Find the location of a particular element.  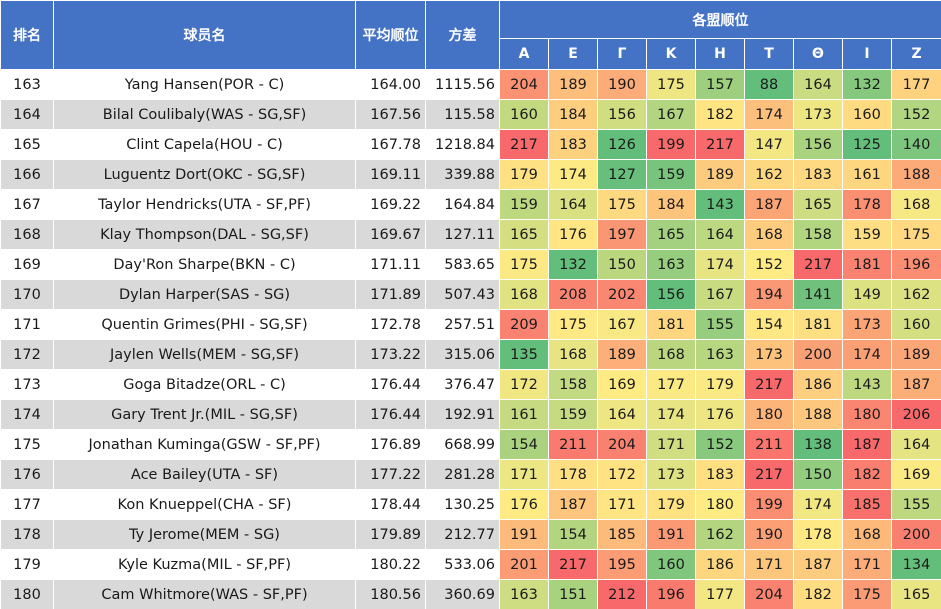

header-league: K is located at coordinates (671, 54).